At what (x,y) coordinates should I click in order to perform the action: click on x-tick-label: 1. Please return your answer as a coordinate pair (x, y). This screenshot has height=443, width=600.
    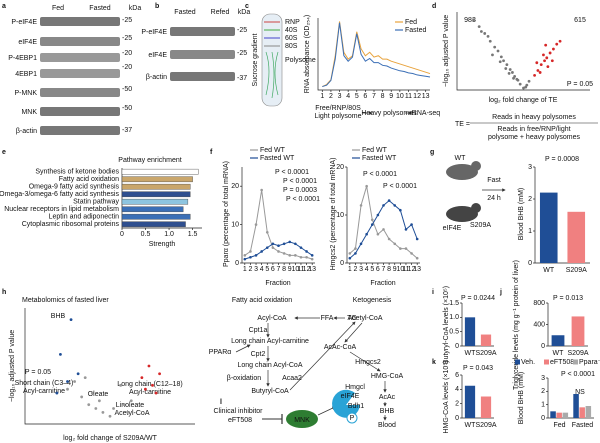
    Looking at the image, I should click on (322, 96).